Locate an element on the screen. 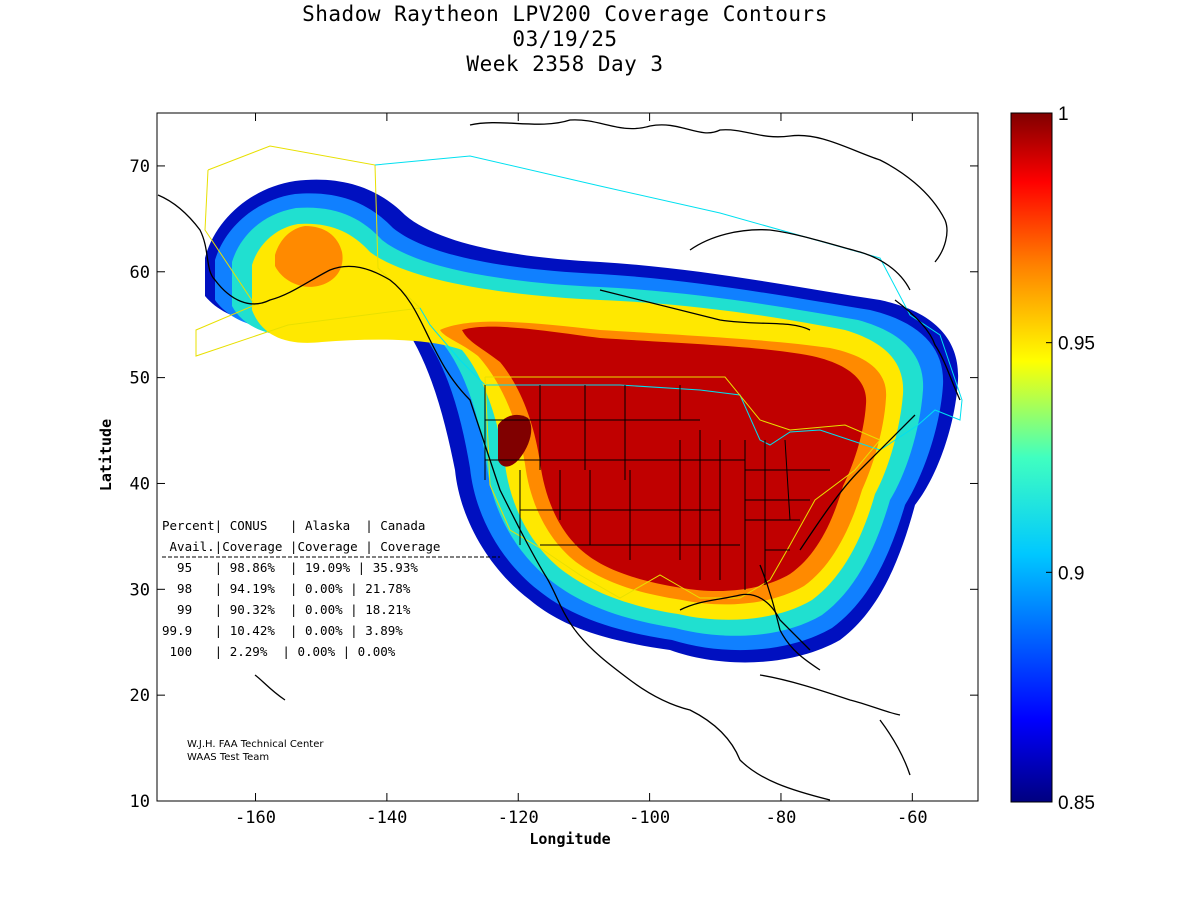 This screenshot has height=900, width=1200. credit-line-1: W.J.H. FAA Technical Center is located at coordinates (255, 744).